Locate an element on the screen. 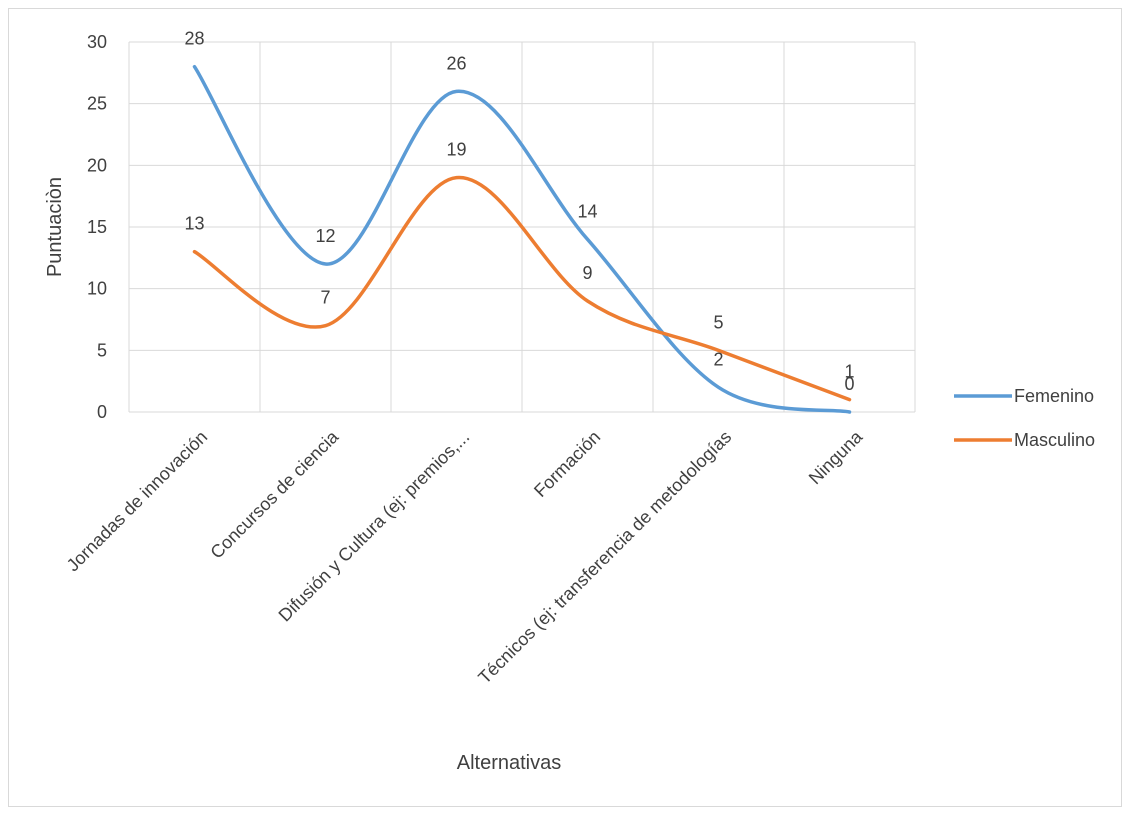 This screenshot has width=1130, height=815. x-tick-label: Jornadas de innovación is located at coordinates (137, 501).